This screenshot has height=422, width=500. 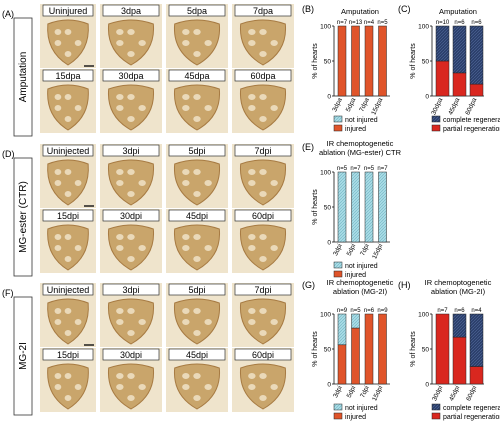 I want to click on x-tick-label: 7dpa, so click(x=364, y=105).